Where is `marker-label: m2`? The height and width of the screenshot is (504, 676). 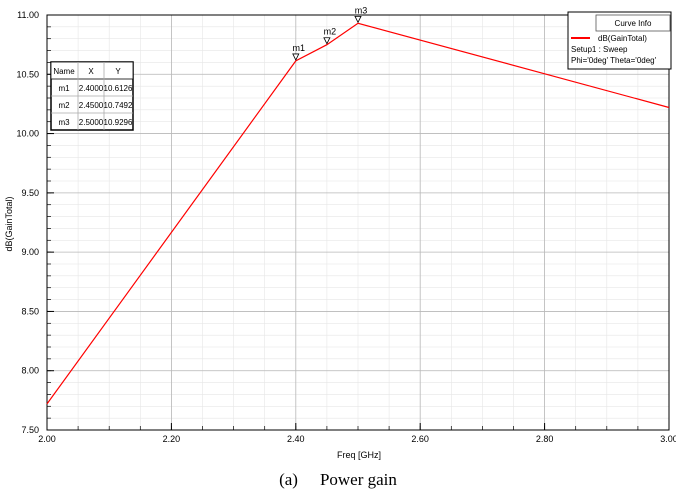
marker-label: m2 is located at coordinates (330, 32).